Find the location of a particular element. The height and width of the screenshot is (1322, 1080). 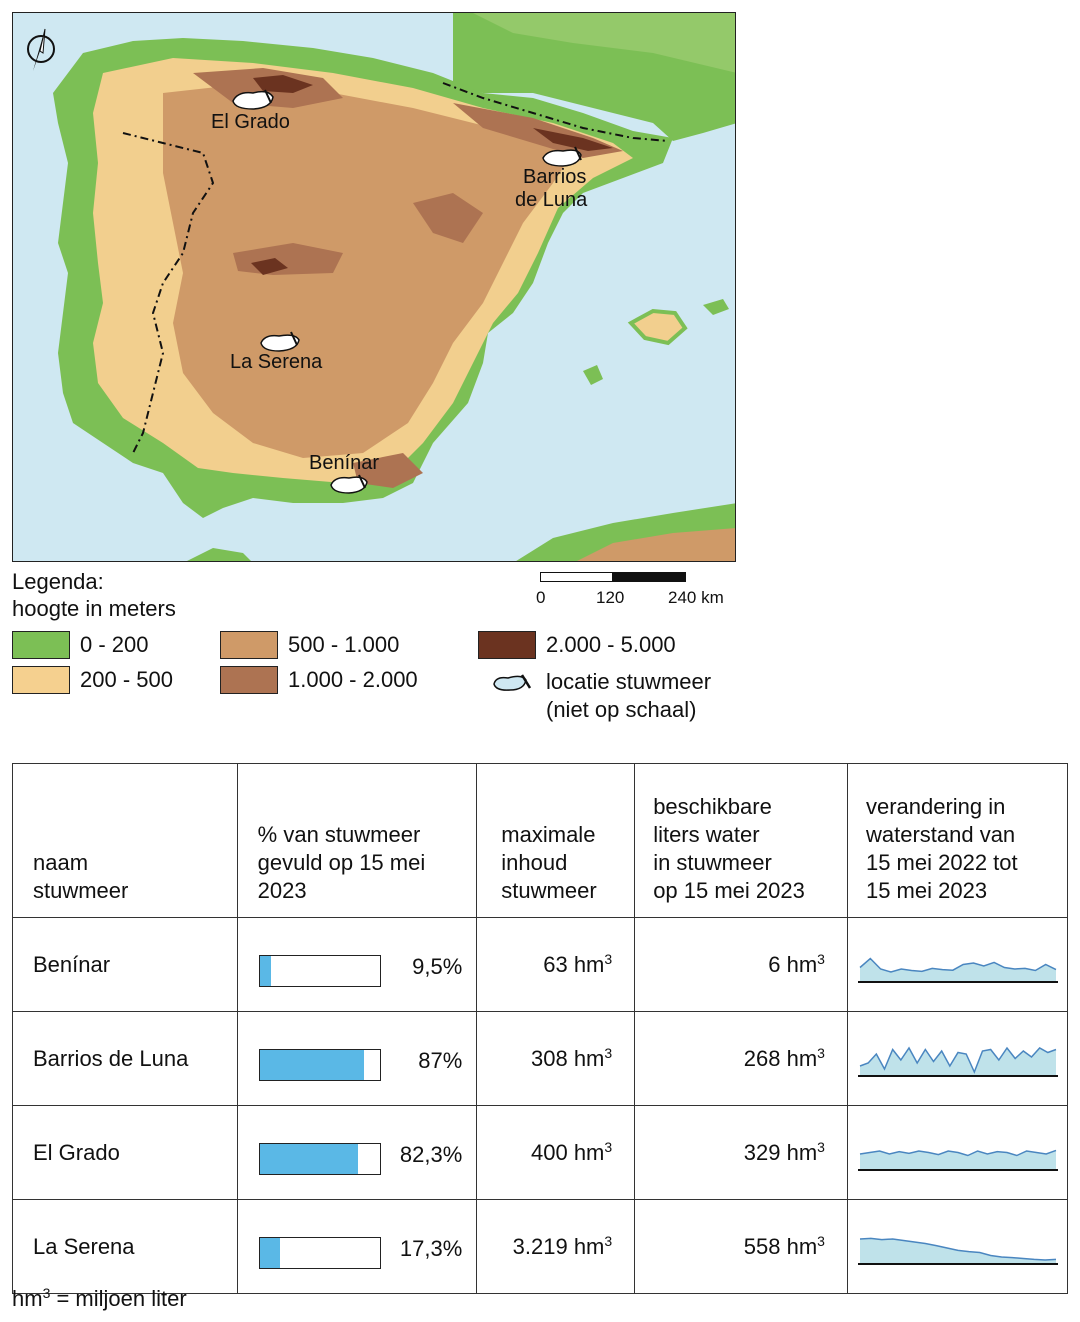

header-max: maximale inhoud stuwmeer is located at coordinates (556, 840).